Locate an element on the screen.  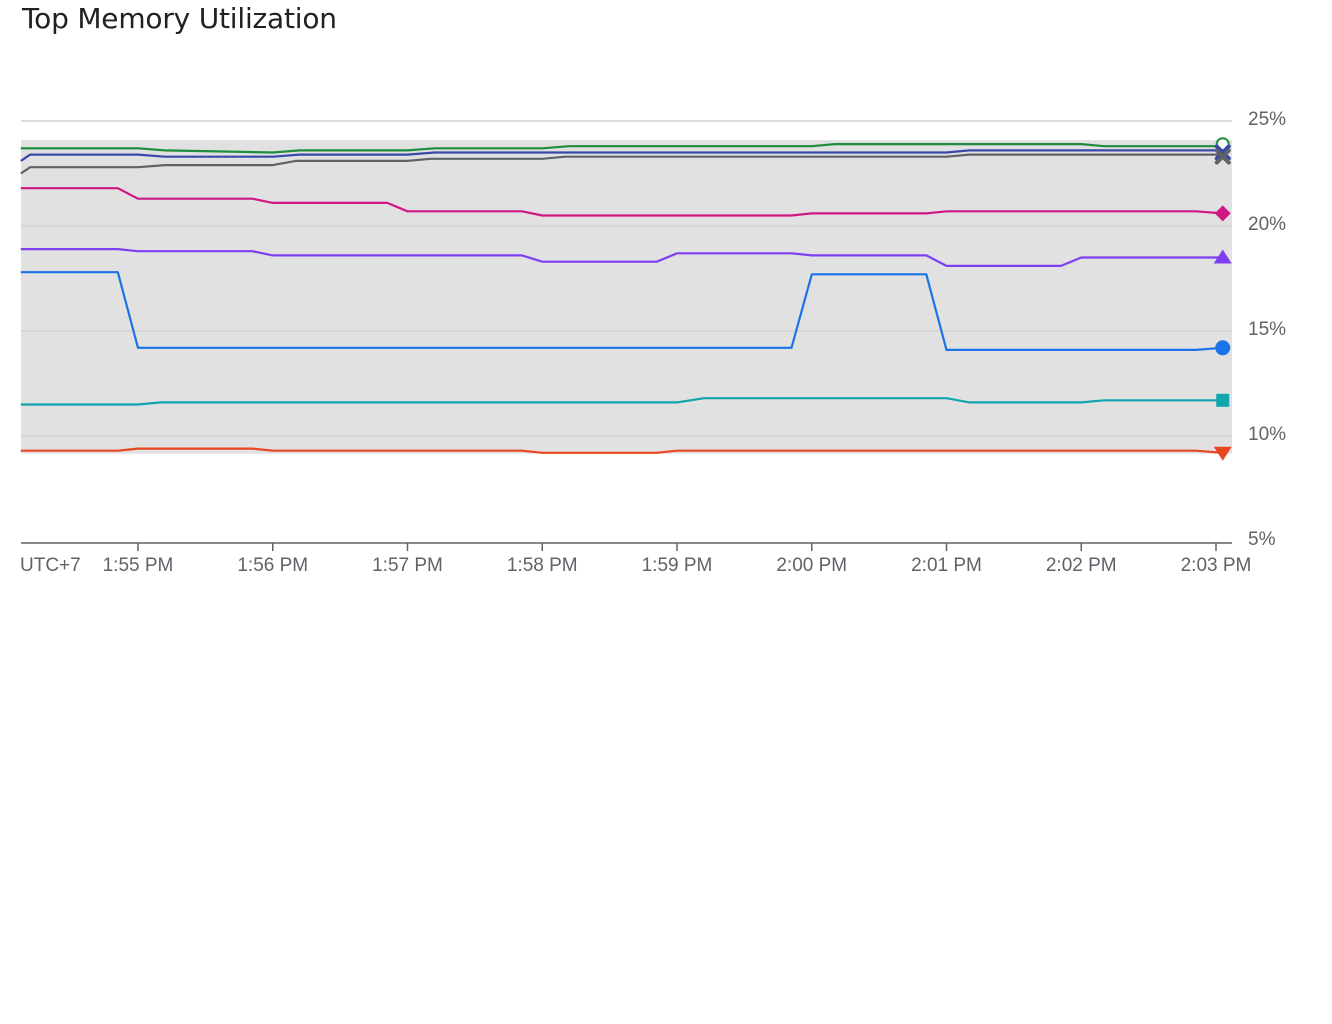
y-axis-ticks: 25% 20% 15% 10% 5% is located at coordinates (1267, 329).